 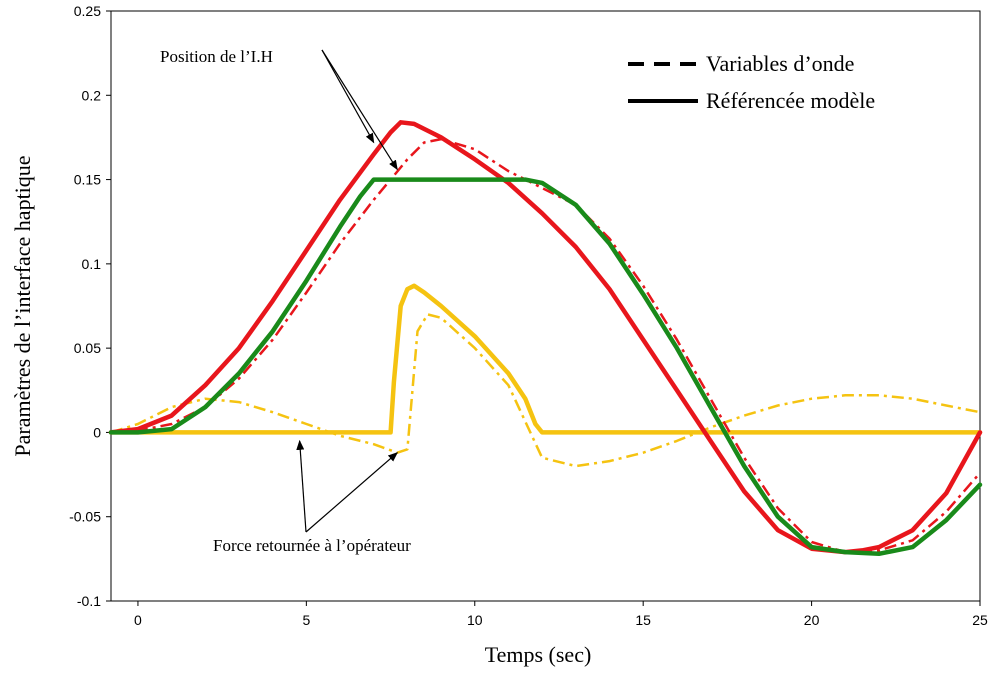 I want to click on y-tick-label: 0.25, so click(x=87, y=11).